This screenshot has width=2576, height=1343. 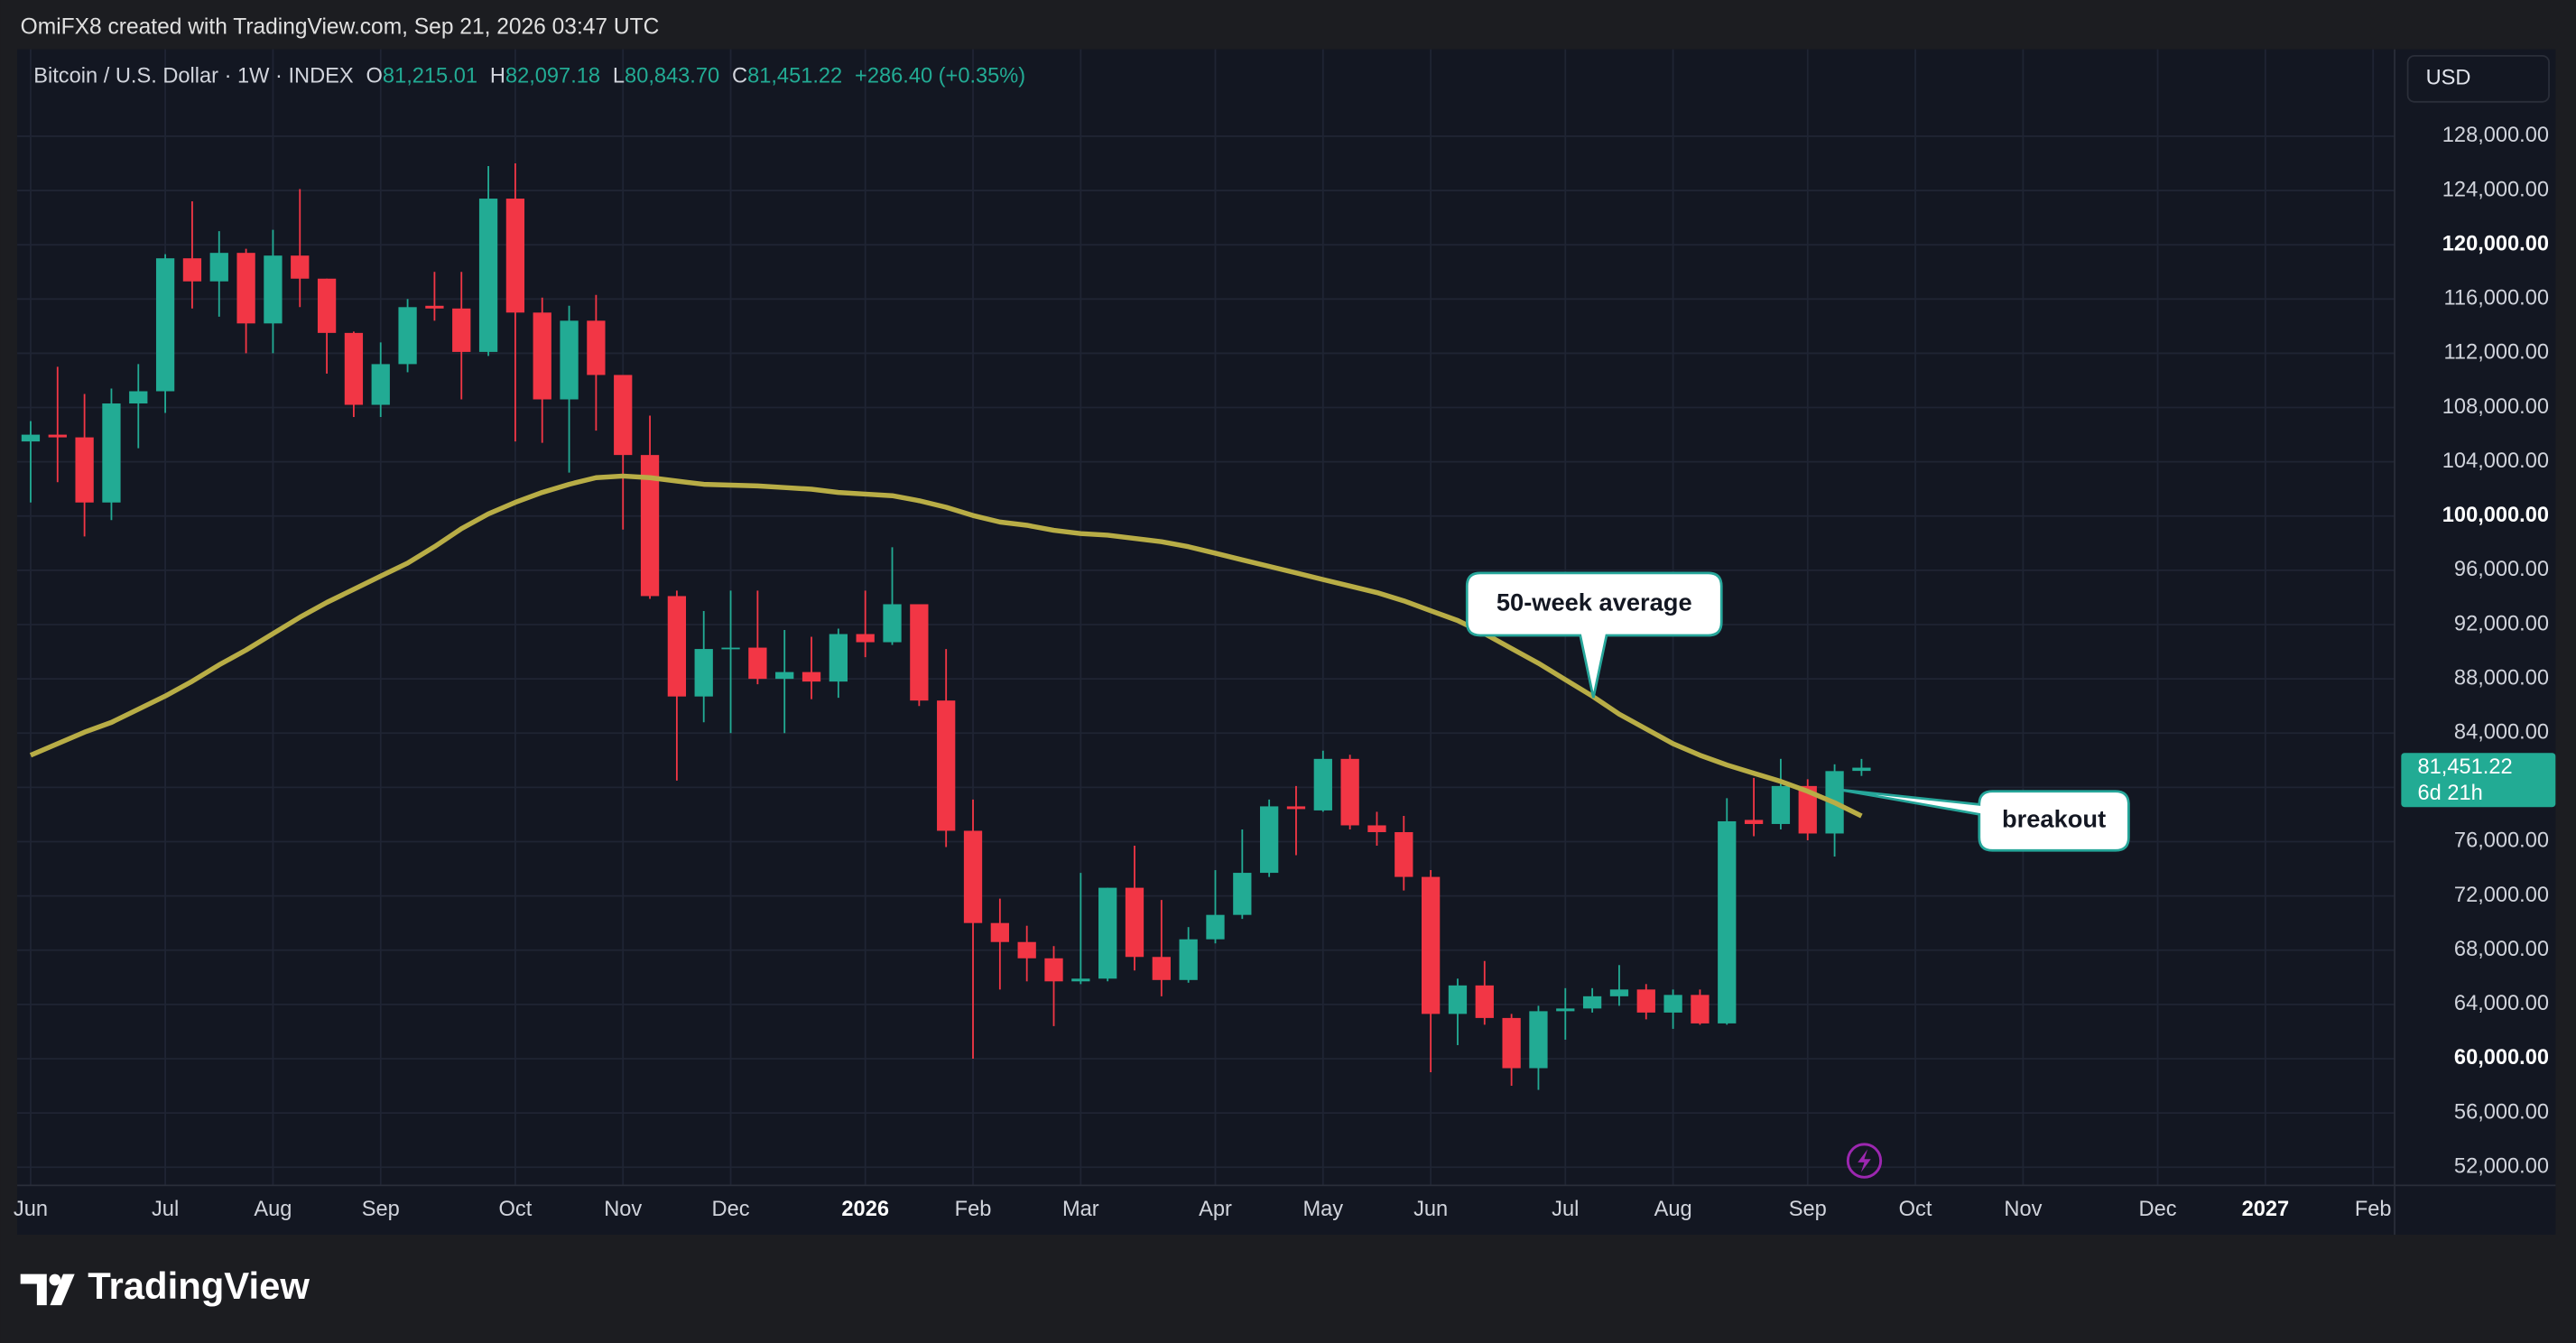 I want to click on y-tick-label: 88,000.00, so click(x=2501, y=678).